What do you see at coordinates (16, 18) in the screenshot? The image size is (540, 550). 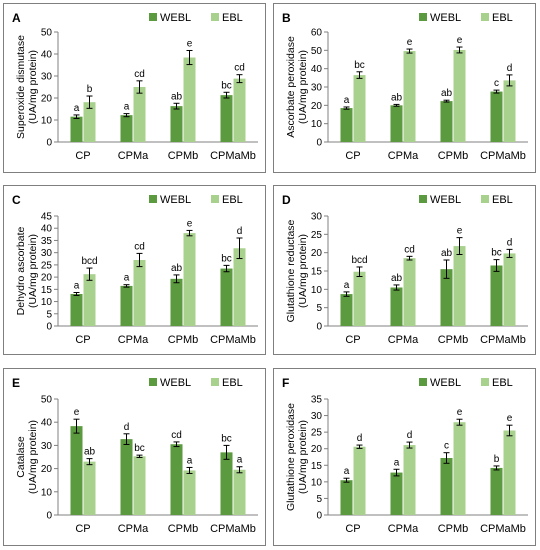 I see `panel-letter: A` at bounding box center [16, 18].